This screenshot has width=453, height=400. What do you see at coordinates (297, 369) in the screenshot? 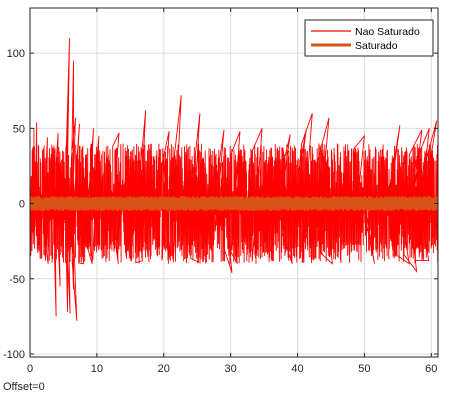
I see `x-tick-label: 40` at bounding box center [297, 369].